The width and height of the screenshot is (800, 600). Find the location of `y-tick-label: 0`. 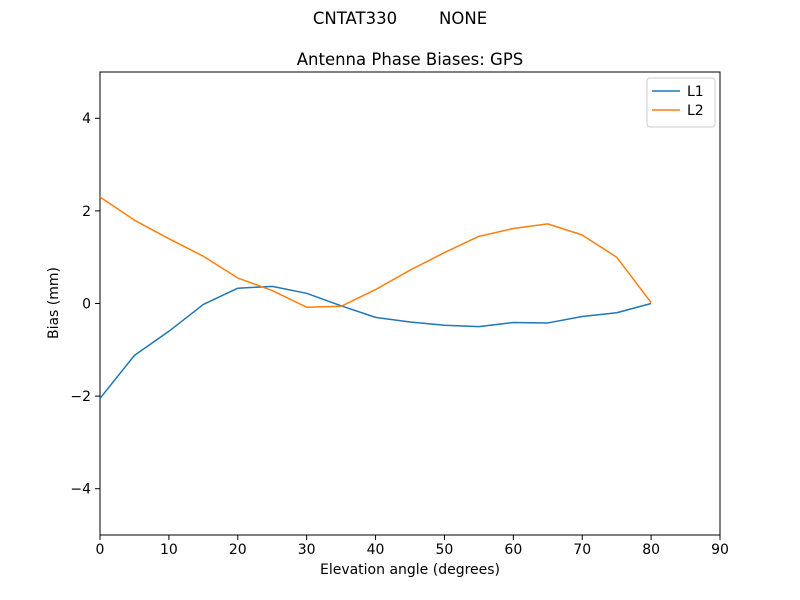

y-tick-label: 0 is located at coordinates (86, 304).